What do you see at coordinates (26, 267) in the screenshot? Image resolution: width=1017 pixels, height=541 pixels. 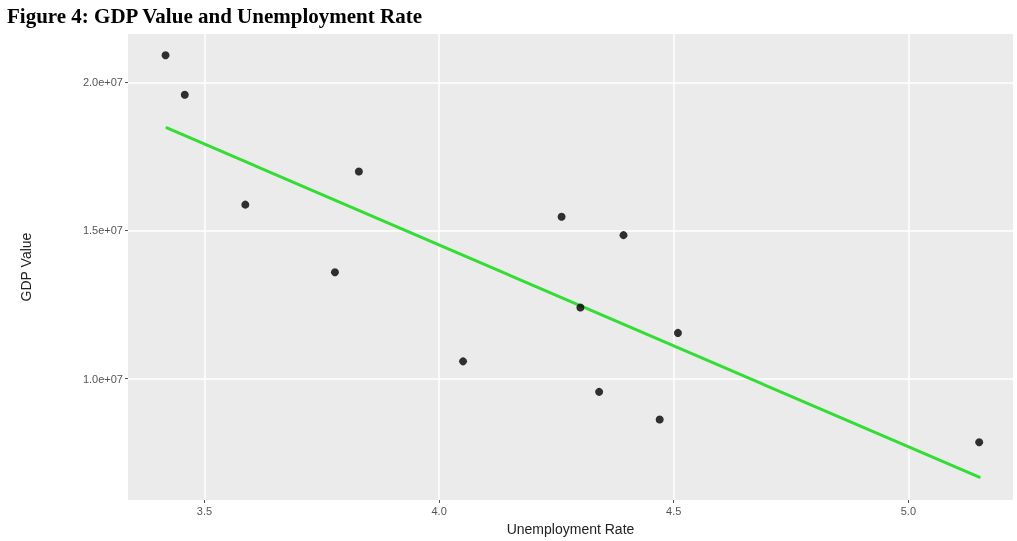 I see `y-axis-title: GDP Value` at bounding box center [26, 267].